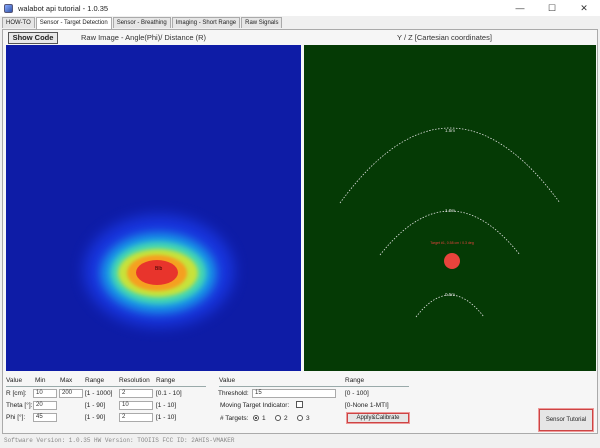 The width and height of the screenshot is (600, 448). What do you see at coordinates (33, 38) in the screenshot?
I see `show-code-button: Show Code` at bounding box center [33, 38].